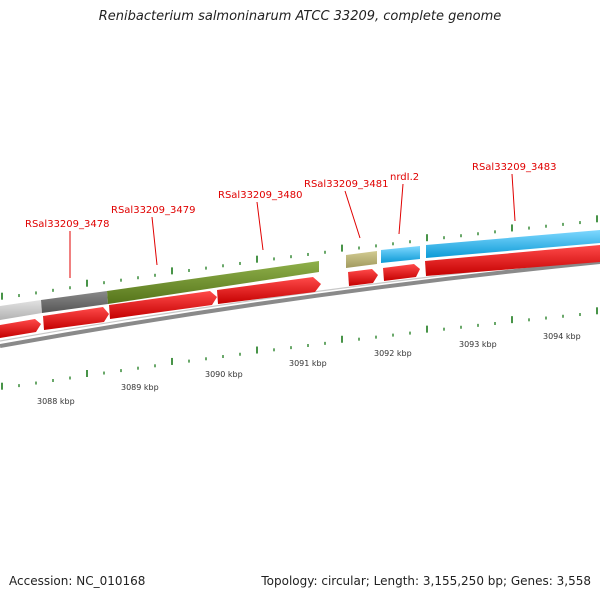 This screenshot has height=600, width=600. I want to click on gene-label-rsal33209-3483: RSal33209_3483, so click(514, 167).